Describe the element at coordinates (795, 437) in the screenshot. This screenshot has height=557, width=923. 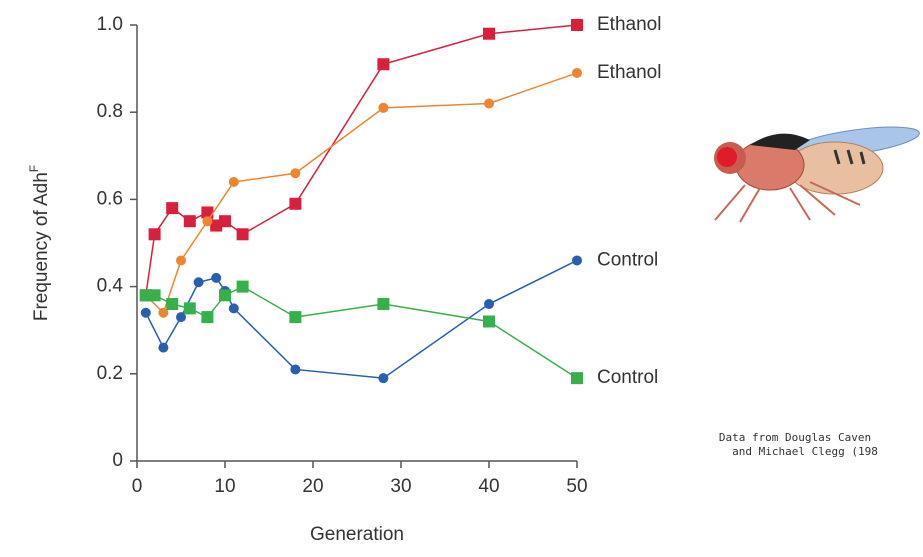
I see `note: Data from Douglas Caven` at that location.